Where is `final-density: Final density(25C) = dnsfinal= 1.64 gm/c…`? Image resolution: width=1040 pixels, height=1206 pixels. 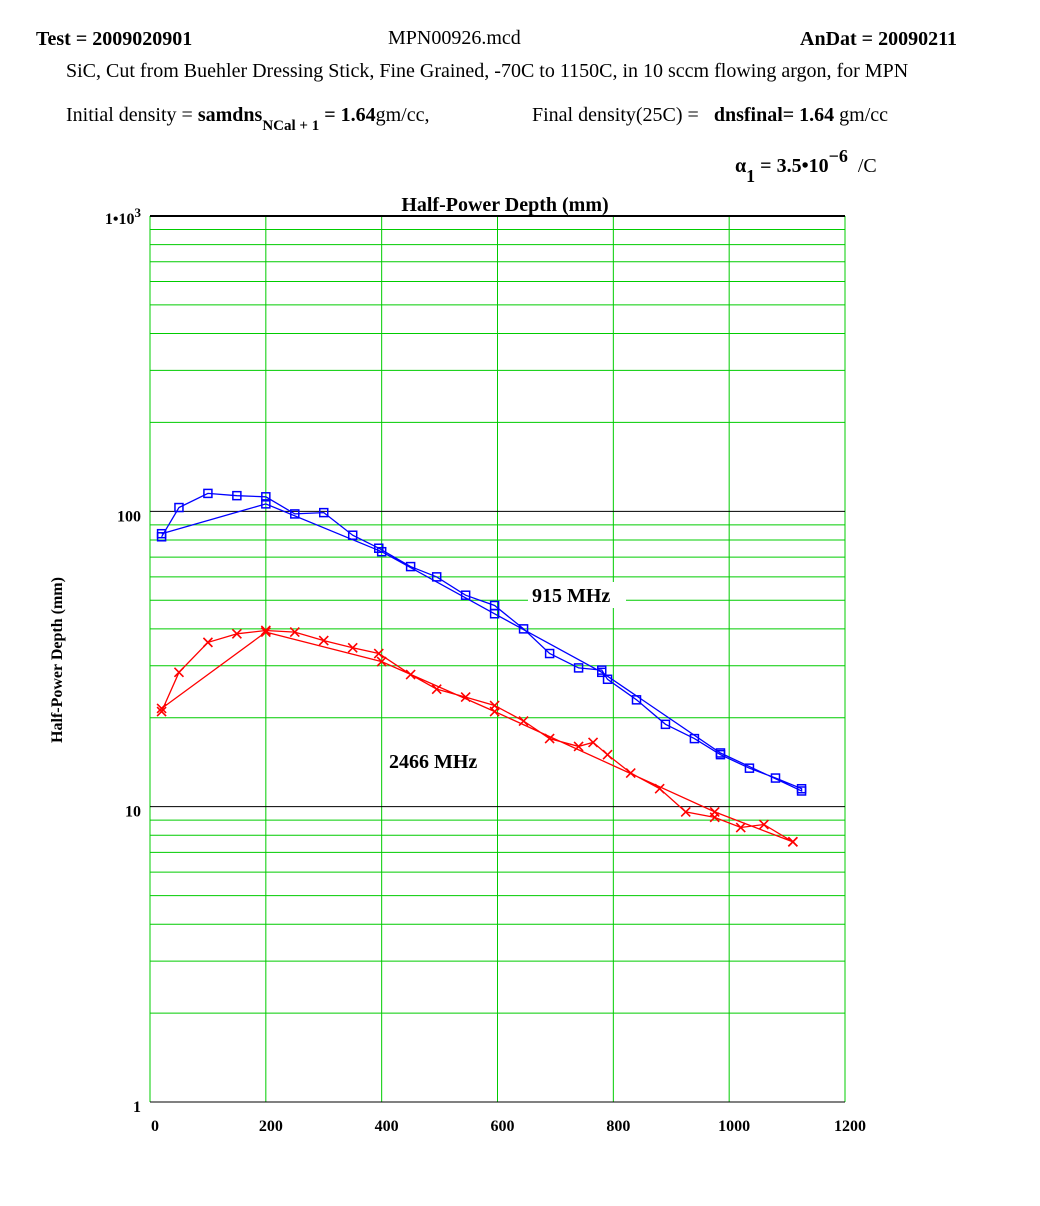 final-density: Final density(25C) = dnsfinal= 1.64 gm/c… is located at coordinates (710, 115).